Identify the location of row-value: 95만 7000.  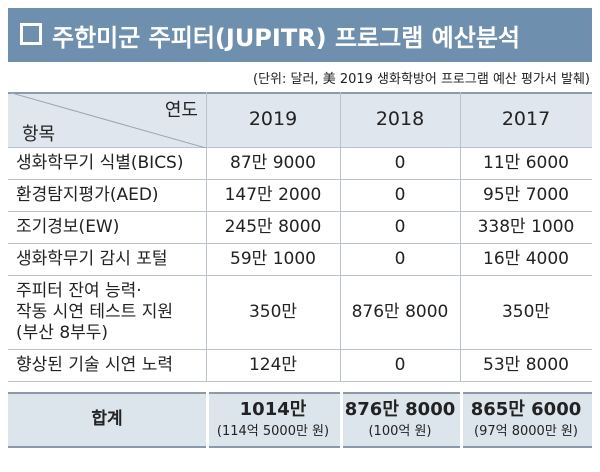
(526, 196).